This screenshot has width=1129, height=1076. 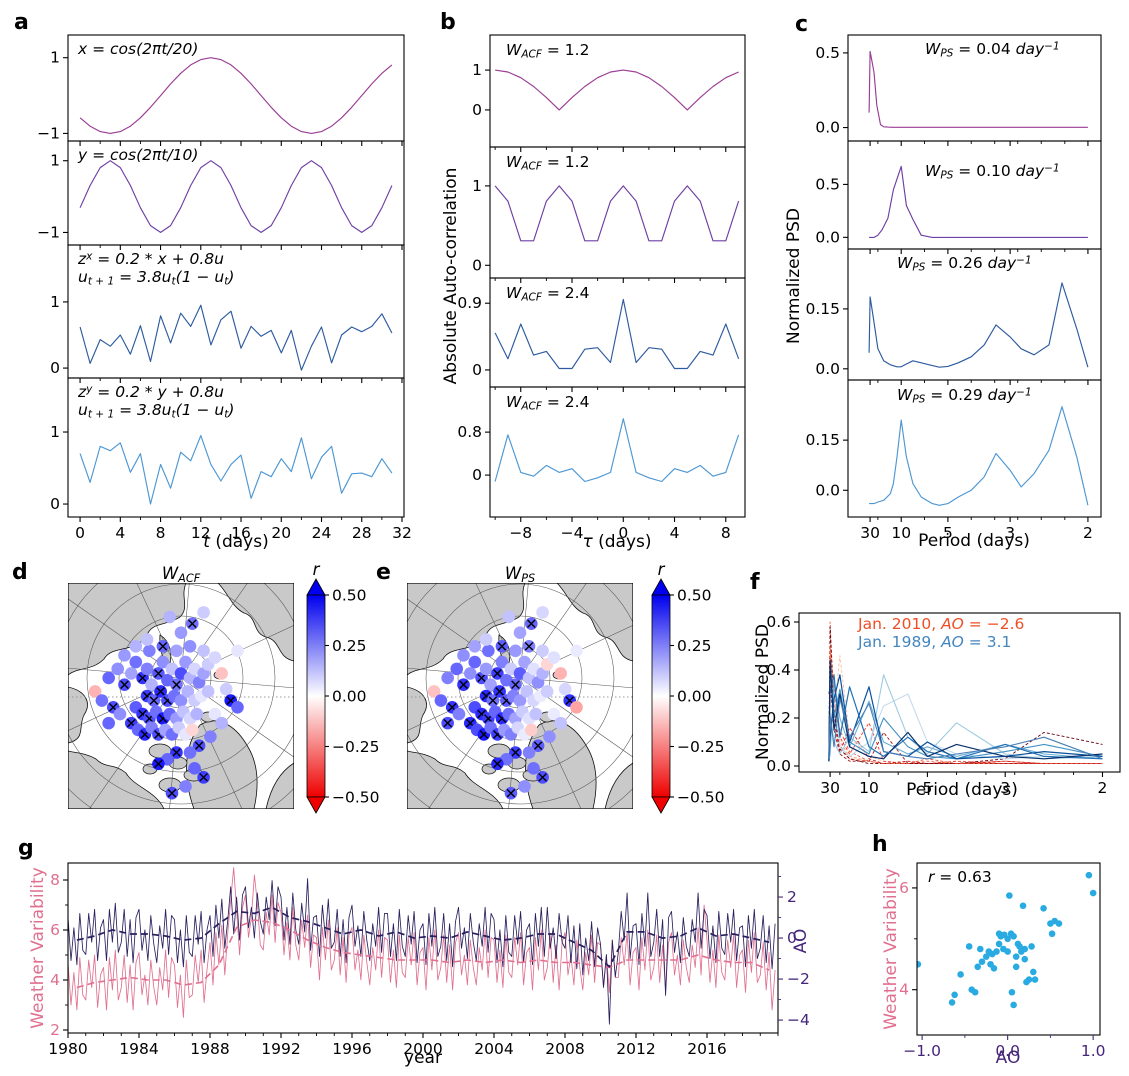 I want to click on annotation-c3: WPS = 0.26 day−1, so click(x=964, y=264).